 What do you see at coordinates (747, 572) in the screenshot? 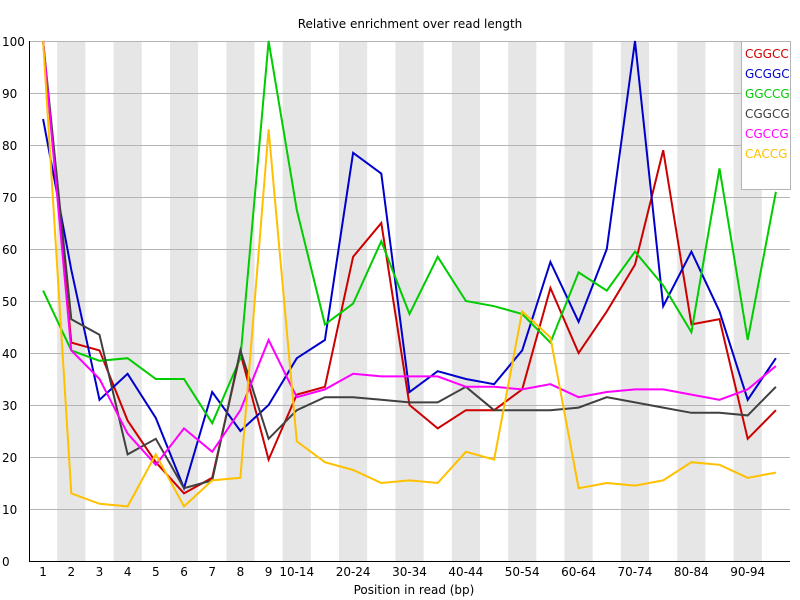
I see `x-tick-label: 90-94` at bounding box center [747, 572].